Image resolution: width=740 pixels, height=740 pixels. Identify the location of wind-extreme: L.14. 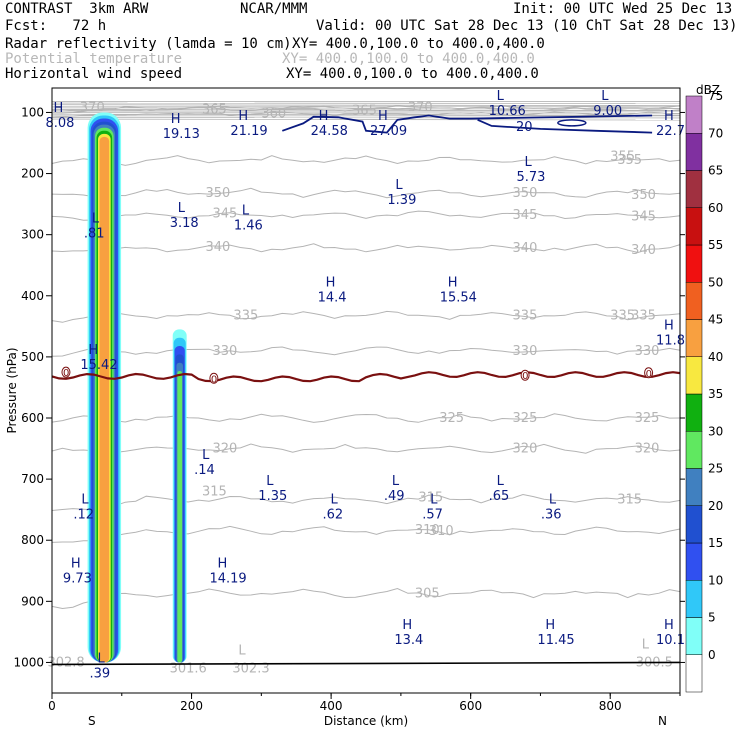
(204, 463).